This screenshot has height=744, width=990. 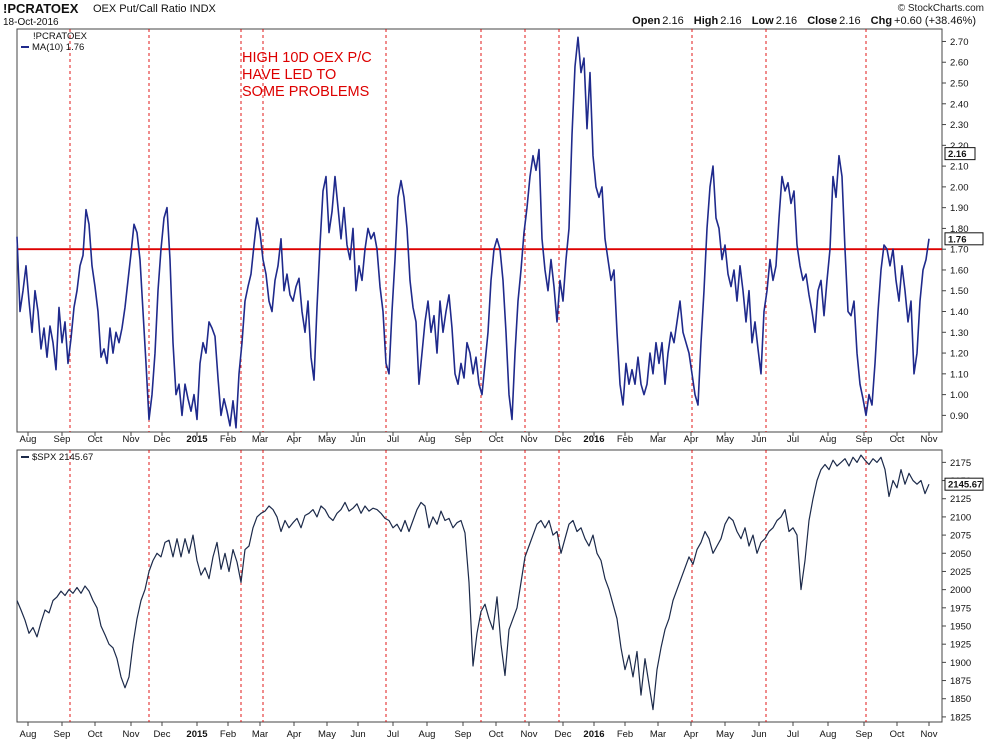 What do you see at coordinates (959, 395) in the screenshot?
I see `y-tick-label: 1.00` at bounding box center [959, 395].